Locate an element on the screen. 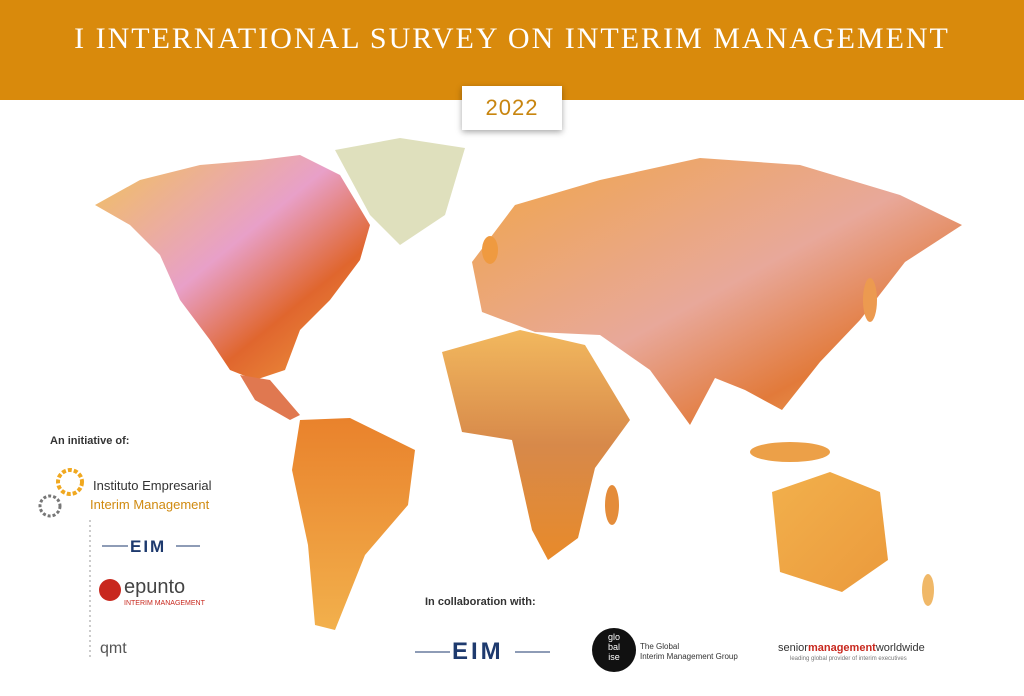  epunto-logo: epunto is located at coordinates (155, 587).